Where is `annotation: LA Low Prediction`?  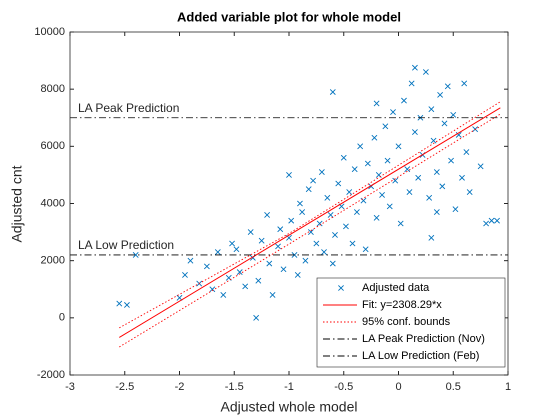
annotation: LA Low Prediction is located at coordinates (126, 245).